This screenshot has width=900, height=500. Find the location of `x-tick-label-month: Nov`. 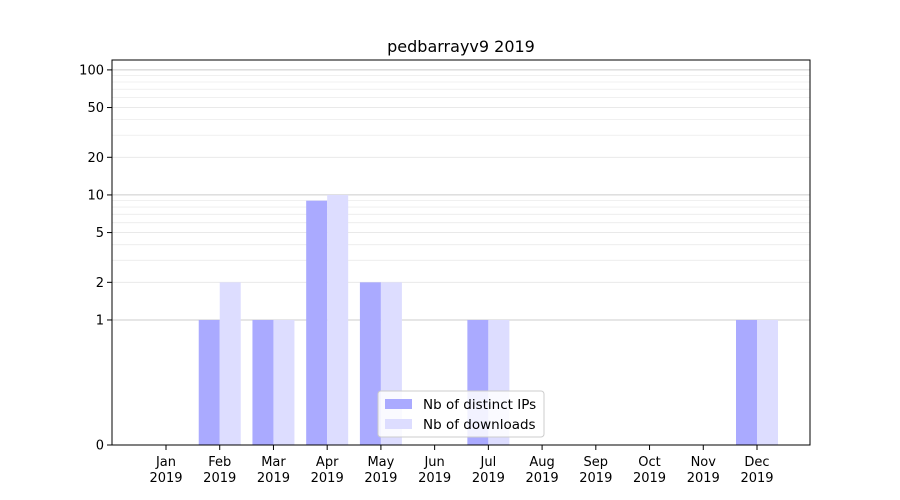

x-tick-label-month: Nov is located at coordinates (704, 462).